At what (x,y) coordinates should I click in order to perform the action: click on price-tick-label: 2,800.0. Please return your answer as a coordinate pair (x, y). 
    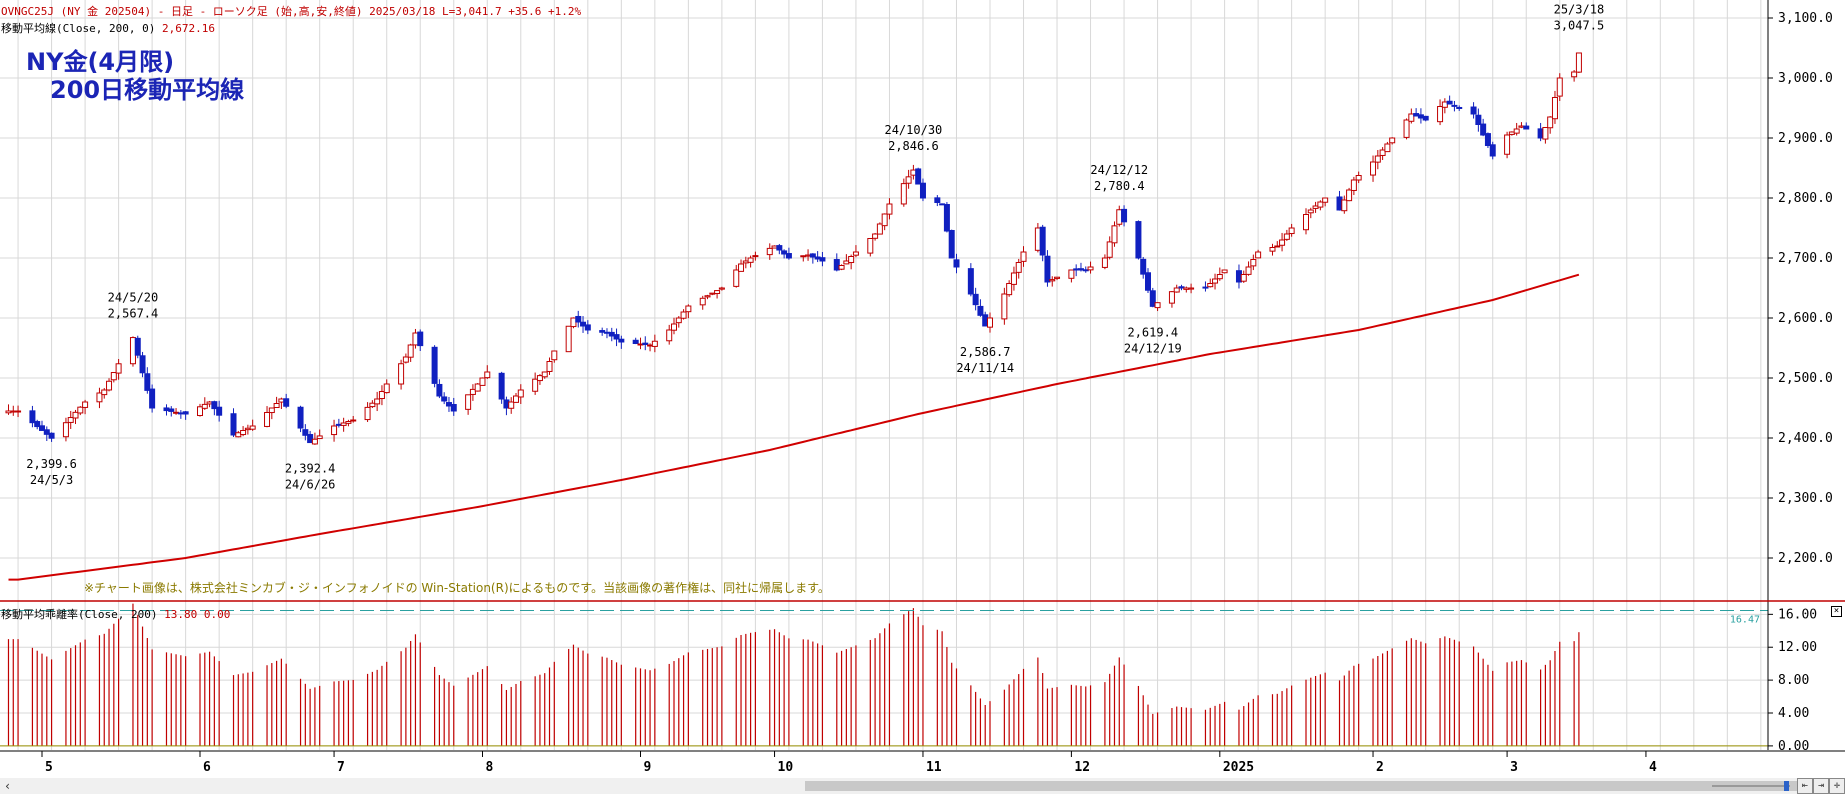
    Looking at the image, I should click on (1805, 198).